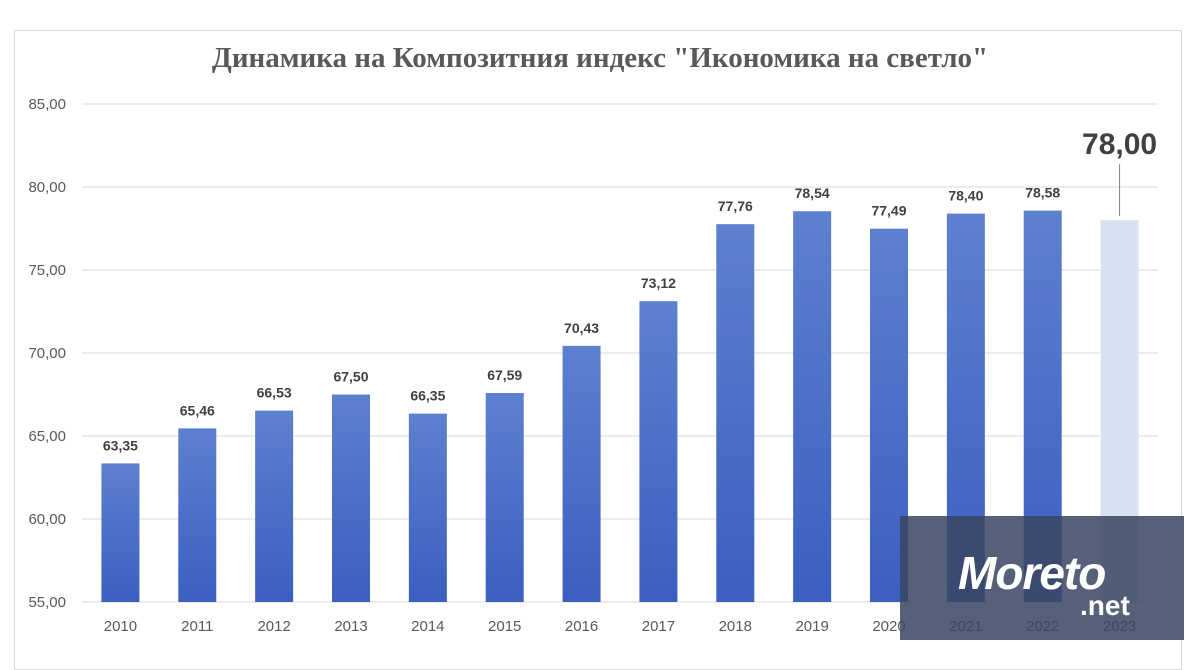  Describe the element at coordinates (47, 519) in the screenshot. I see `y-tick-label: 60,00` at that location.